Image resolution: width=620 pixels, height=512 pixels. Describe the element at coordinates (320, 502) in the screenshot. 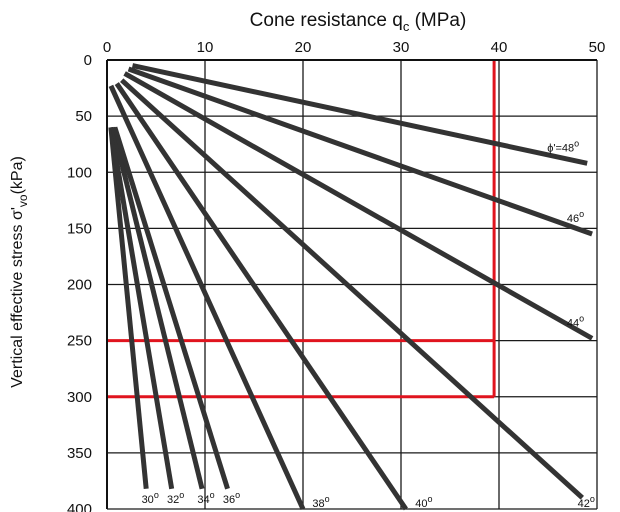

I see `series-label: 38o` at that location.